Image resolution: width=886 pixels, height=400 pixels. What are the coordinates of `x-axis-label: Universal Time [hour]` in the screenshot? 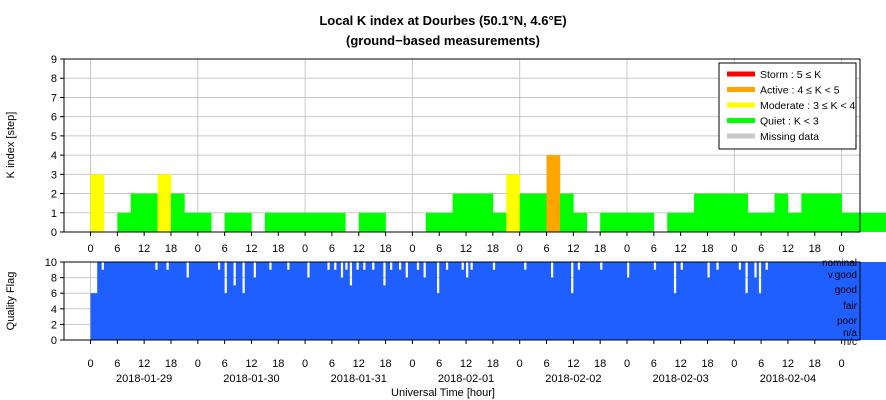 It's located at (443, 393).